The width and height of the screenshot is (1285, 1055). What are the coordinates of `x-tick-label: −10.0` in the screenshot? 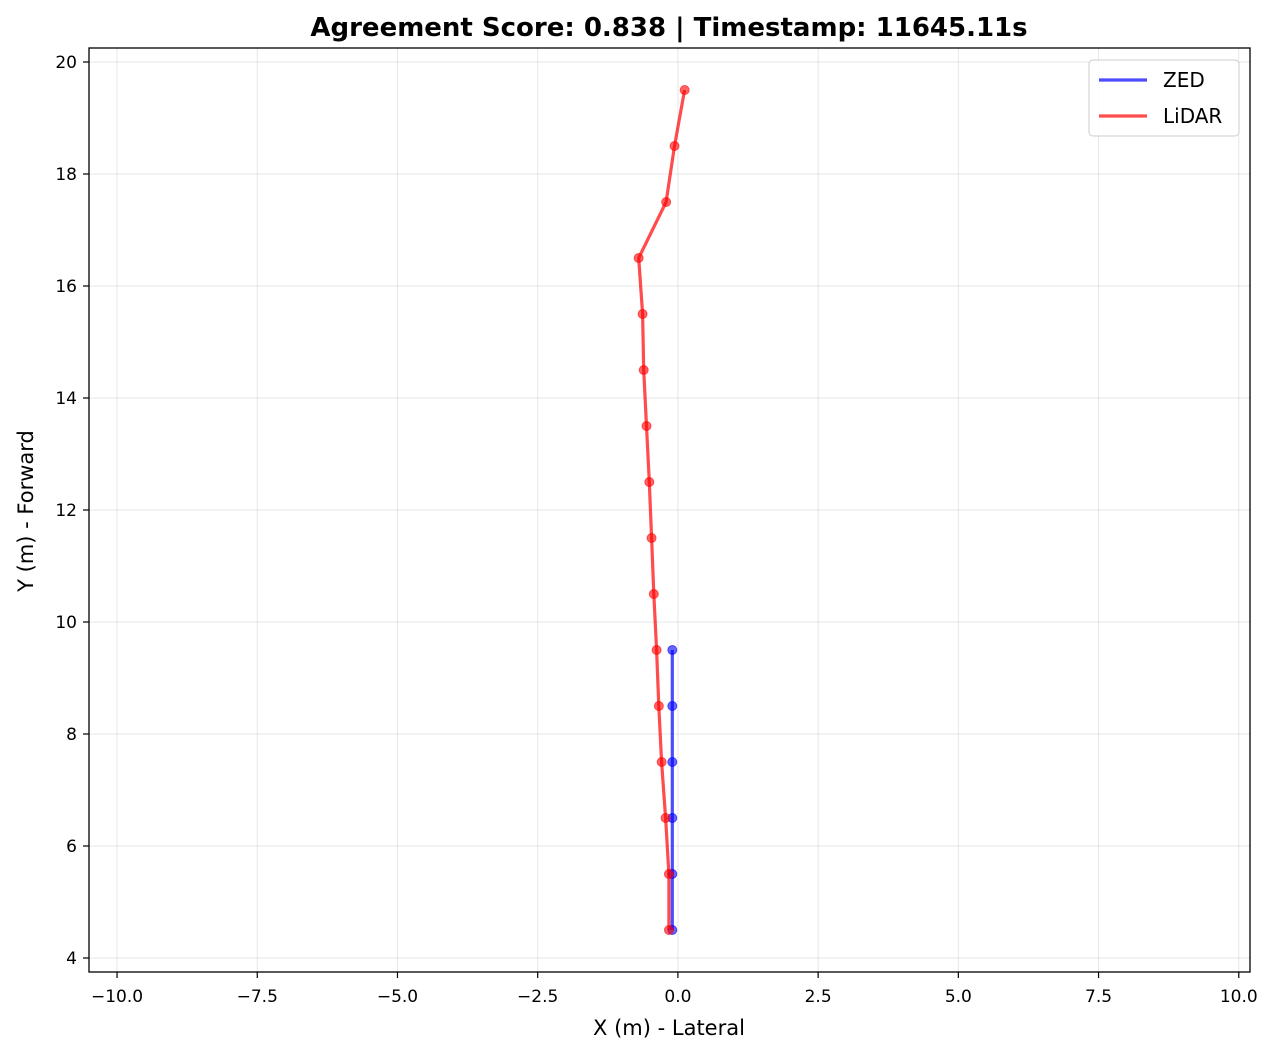 It's located at (117, 997).